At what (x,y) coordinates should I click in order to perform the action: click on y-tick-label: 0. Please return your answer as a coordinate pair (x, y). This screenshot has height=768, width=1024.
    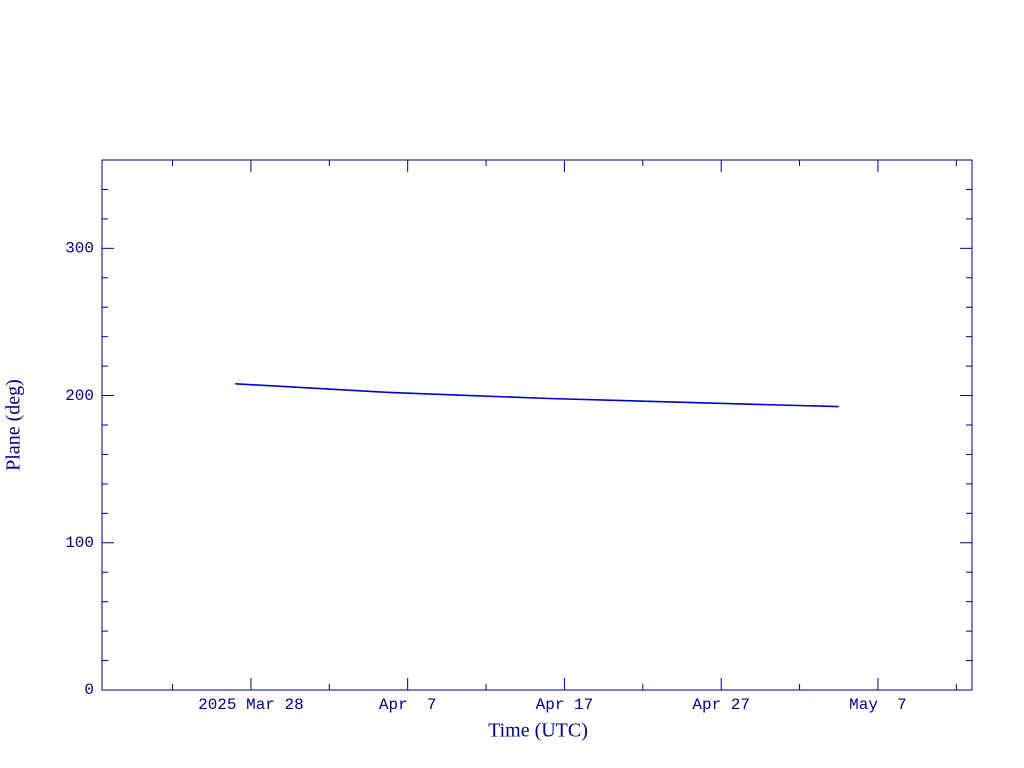
    Looking at the image, I should click on (89, 690).